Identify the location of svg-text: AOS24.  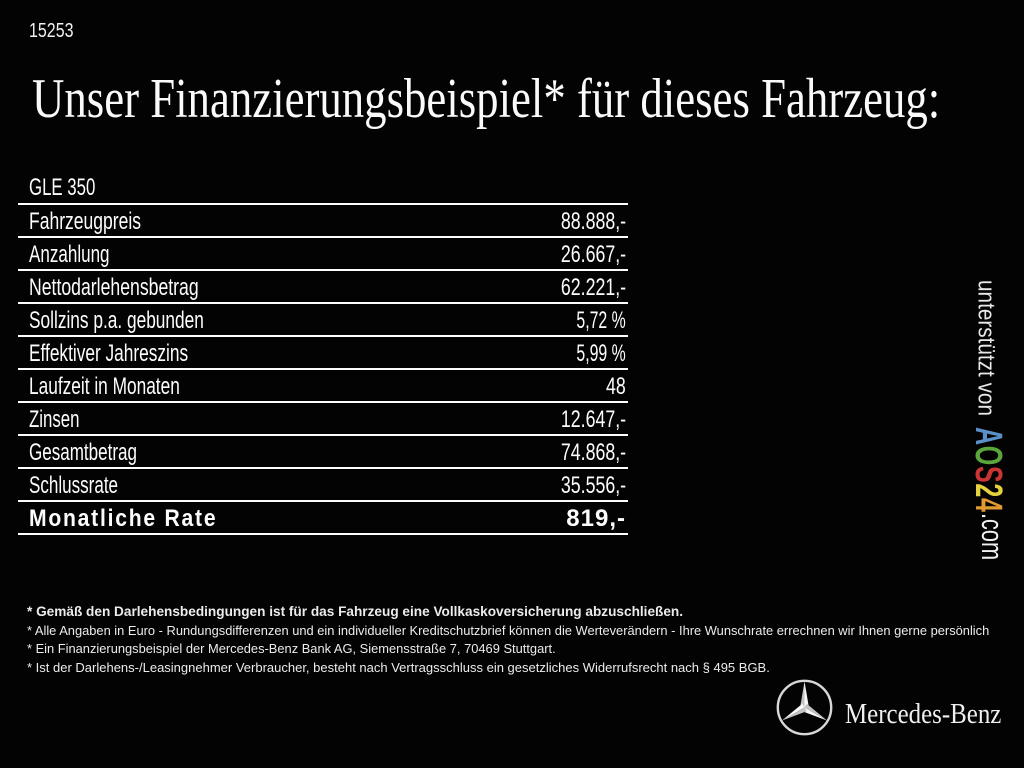
(989, 470).